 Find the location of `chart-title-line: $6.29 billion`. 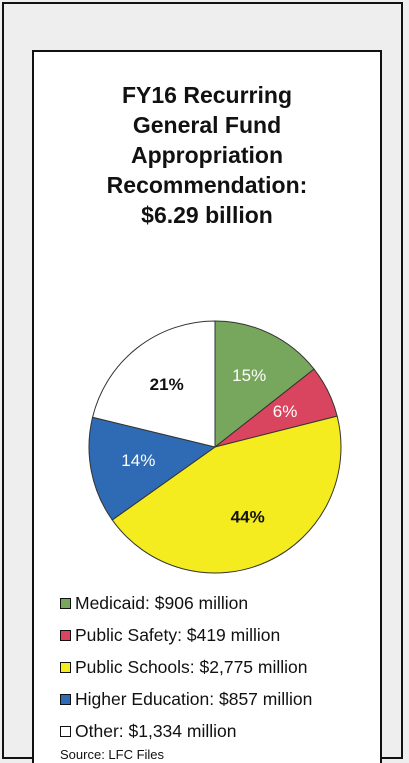

chart-title-line: $6.29 billion is located at coordinates (207, 215).